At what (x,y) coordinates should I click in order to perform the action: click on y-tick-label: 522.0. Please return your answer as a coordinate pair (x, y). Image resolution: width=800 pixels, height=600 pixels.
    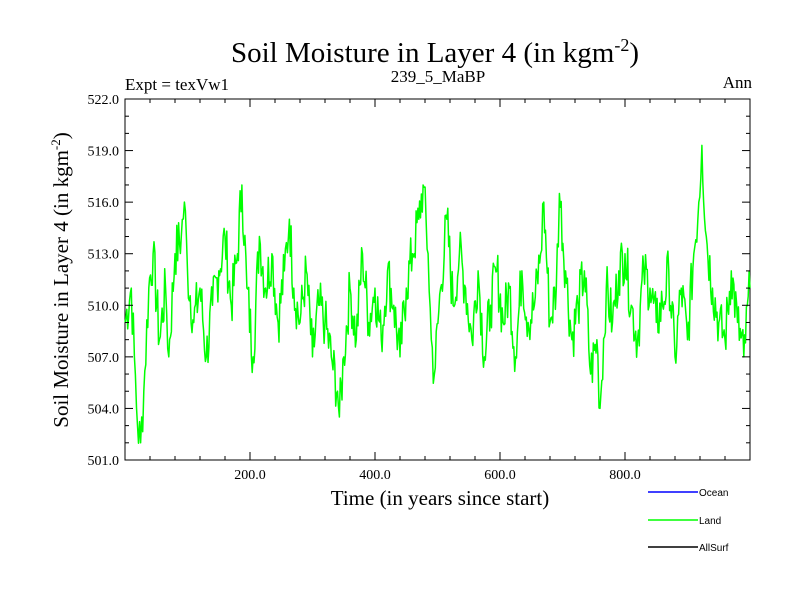
    Looking at the image, I should click on (104, 100).